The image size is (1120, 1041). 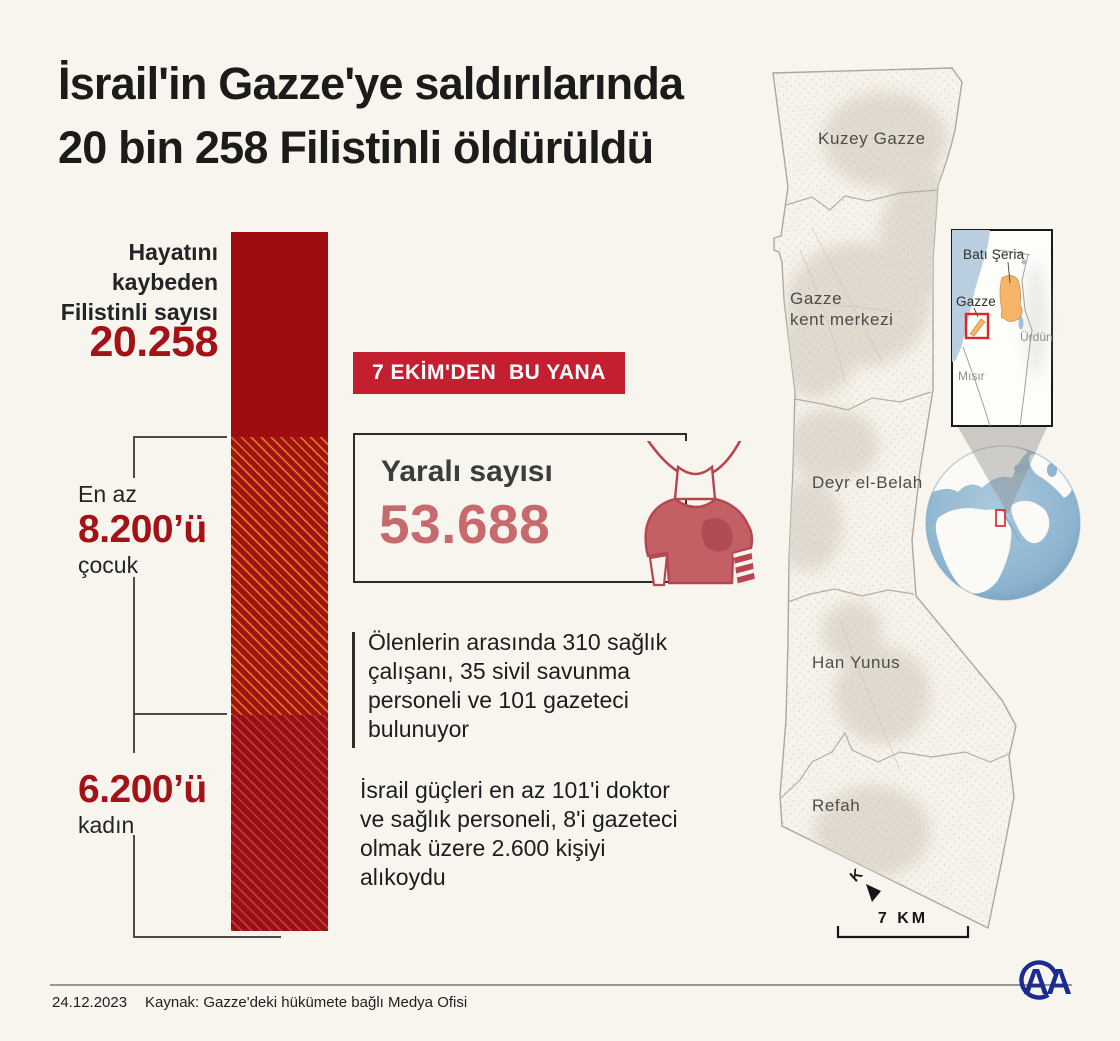 What do you see at coordinates (90, 1002) in the screenshot?
I see `footer-date: 24.12.2023` at bounding box center [90, 1002].